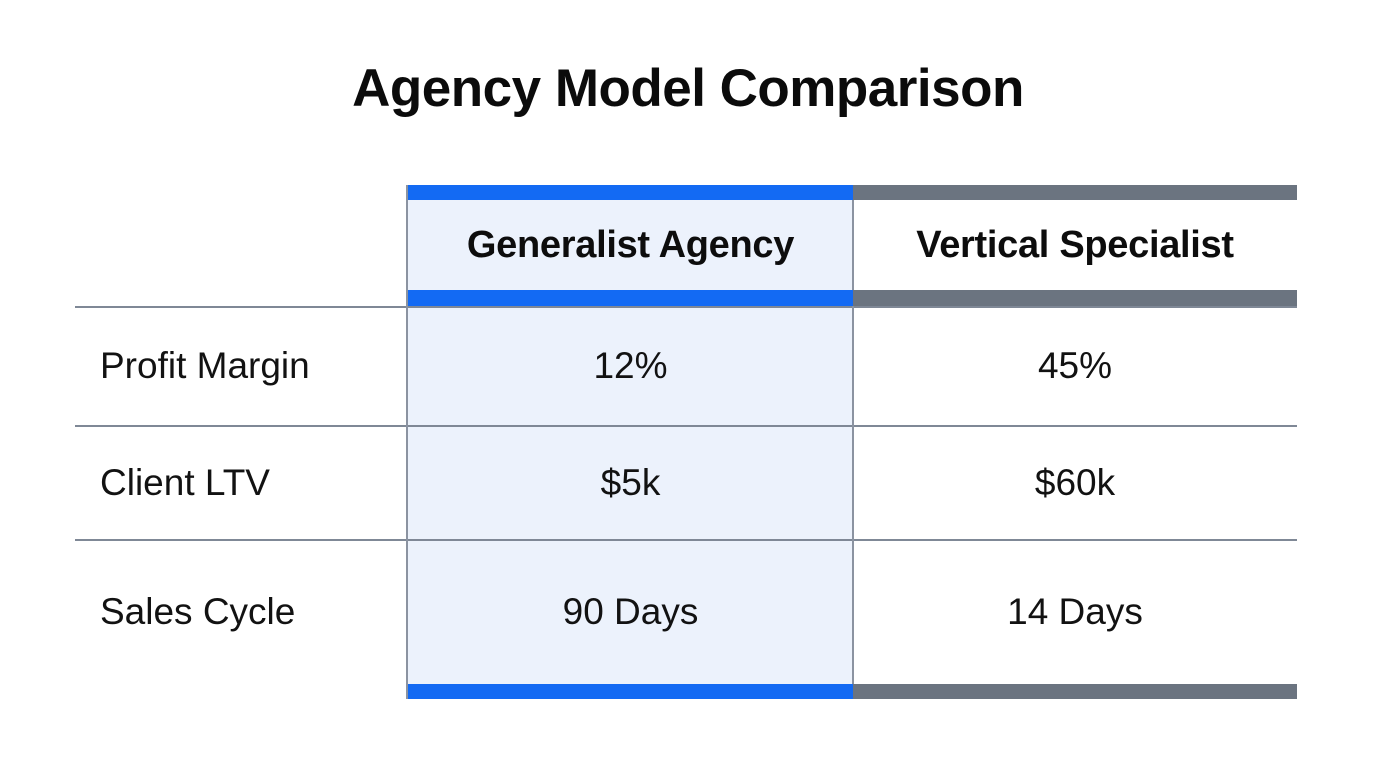 The width and height of the screenshot is (1376, 768). I want to click on cell-profit-margin-specialist: 45%, so click(1075, 365).